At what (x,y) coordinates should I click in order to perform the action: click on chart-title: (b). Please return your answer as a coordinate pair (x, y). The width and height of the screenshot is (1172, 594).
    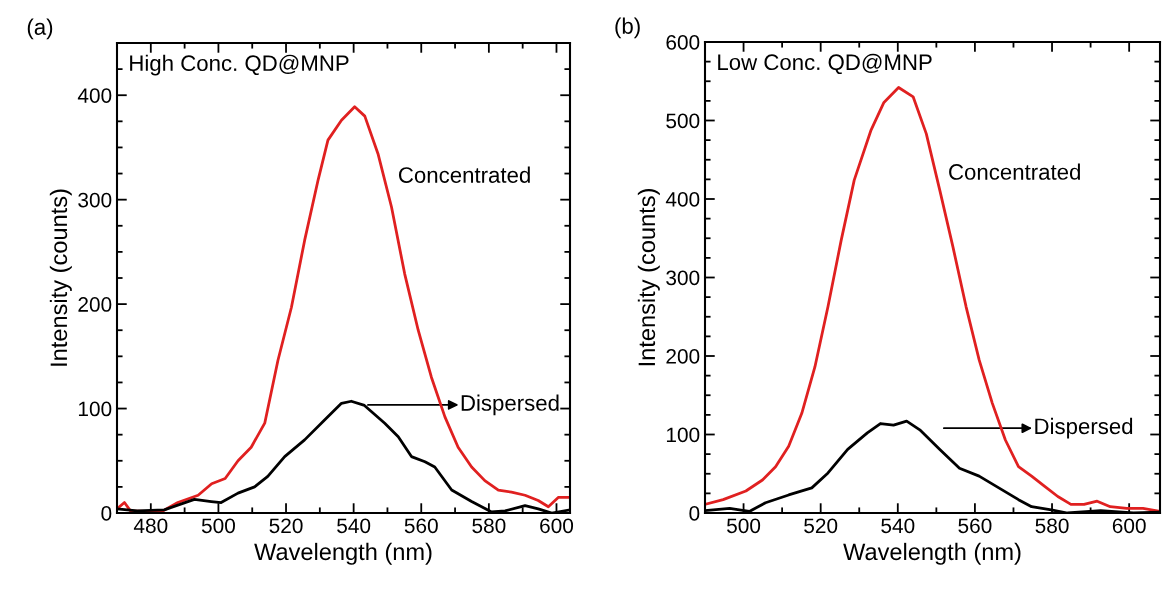
    Looking at the image, I should click on (627, 28).